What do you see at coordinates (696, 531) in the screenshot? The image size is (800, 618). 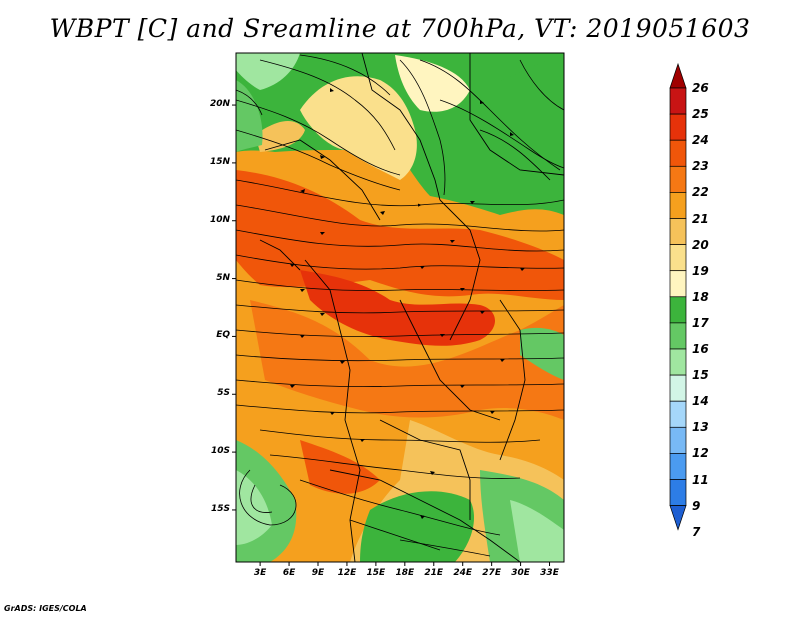 I see `colorbar-label: 7` at bounding box center [696, 531].